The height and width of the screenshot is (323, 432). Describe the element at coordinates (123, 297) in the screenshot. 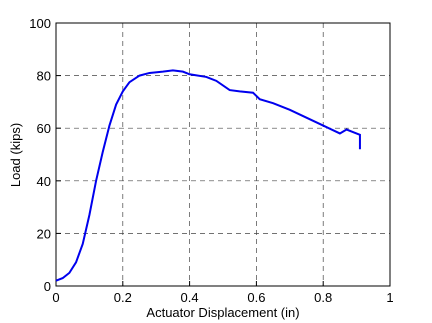

I see `x-tick-label: 0.2` at that location.